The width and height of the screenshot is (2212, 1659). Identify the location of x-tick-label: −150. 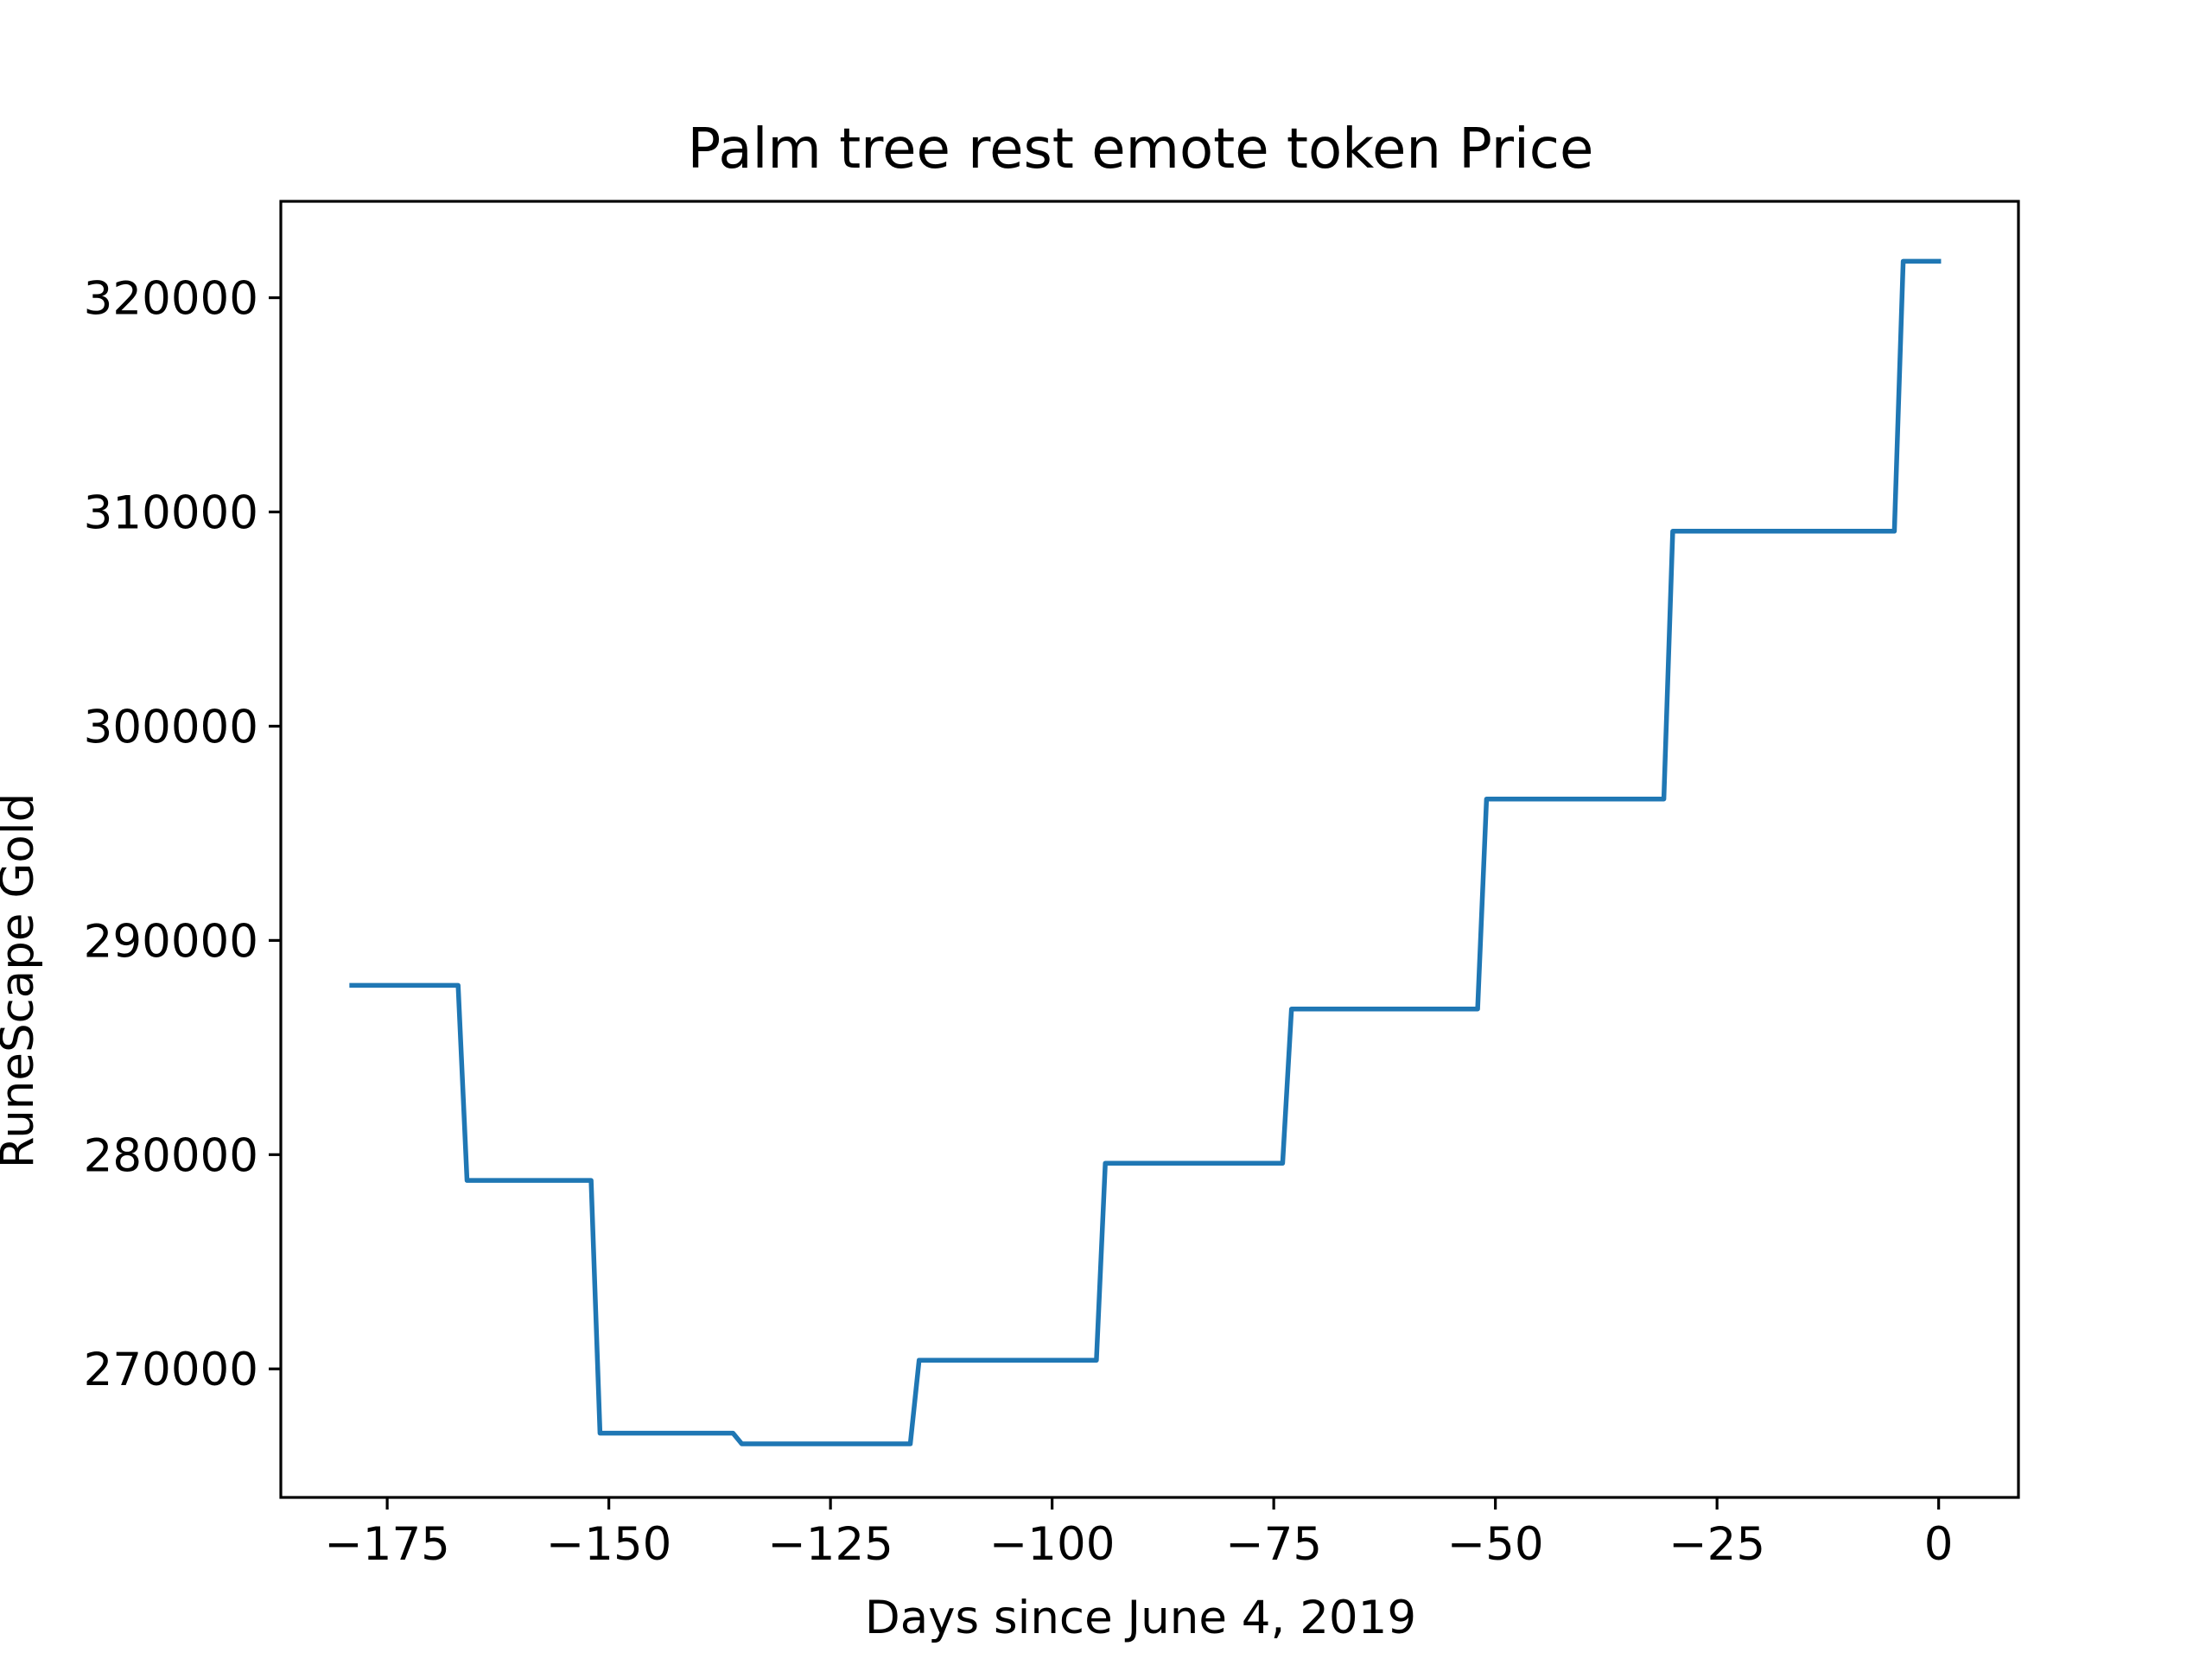
(609, 1544).